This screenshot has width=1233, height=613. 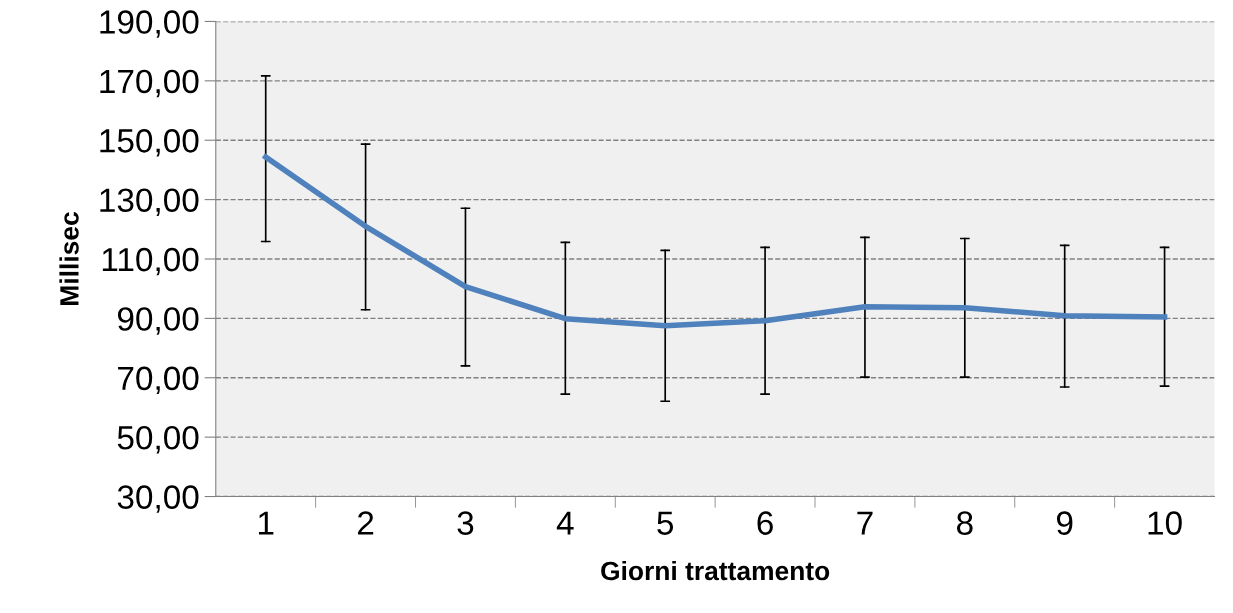 What do you see at coordinates (149, 24) in the screenshot?
I see `y-tick-label: 190,00` at bounding box center [149, 24].